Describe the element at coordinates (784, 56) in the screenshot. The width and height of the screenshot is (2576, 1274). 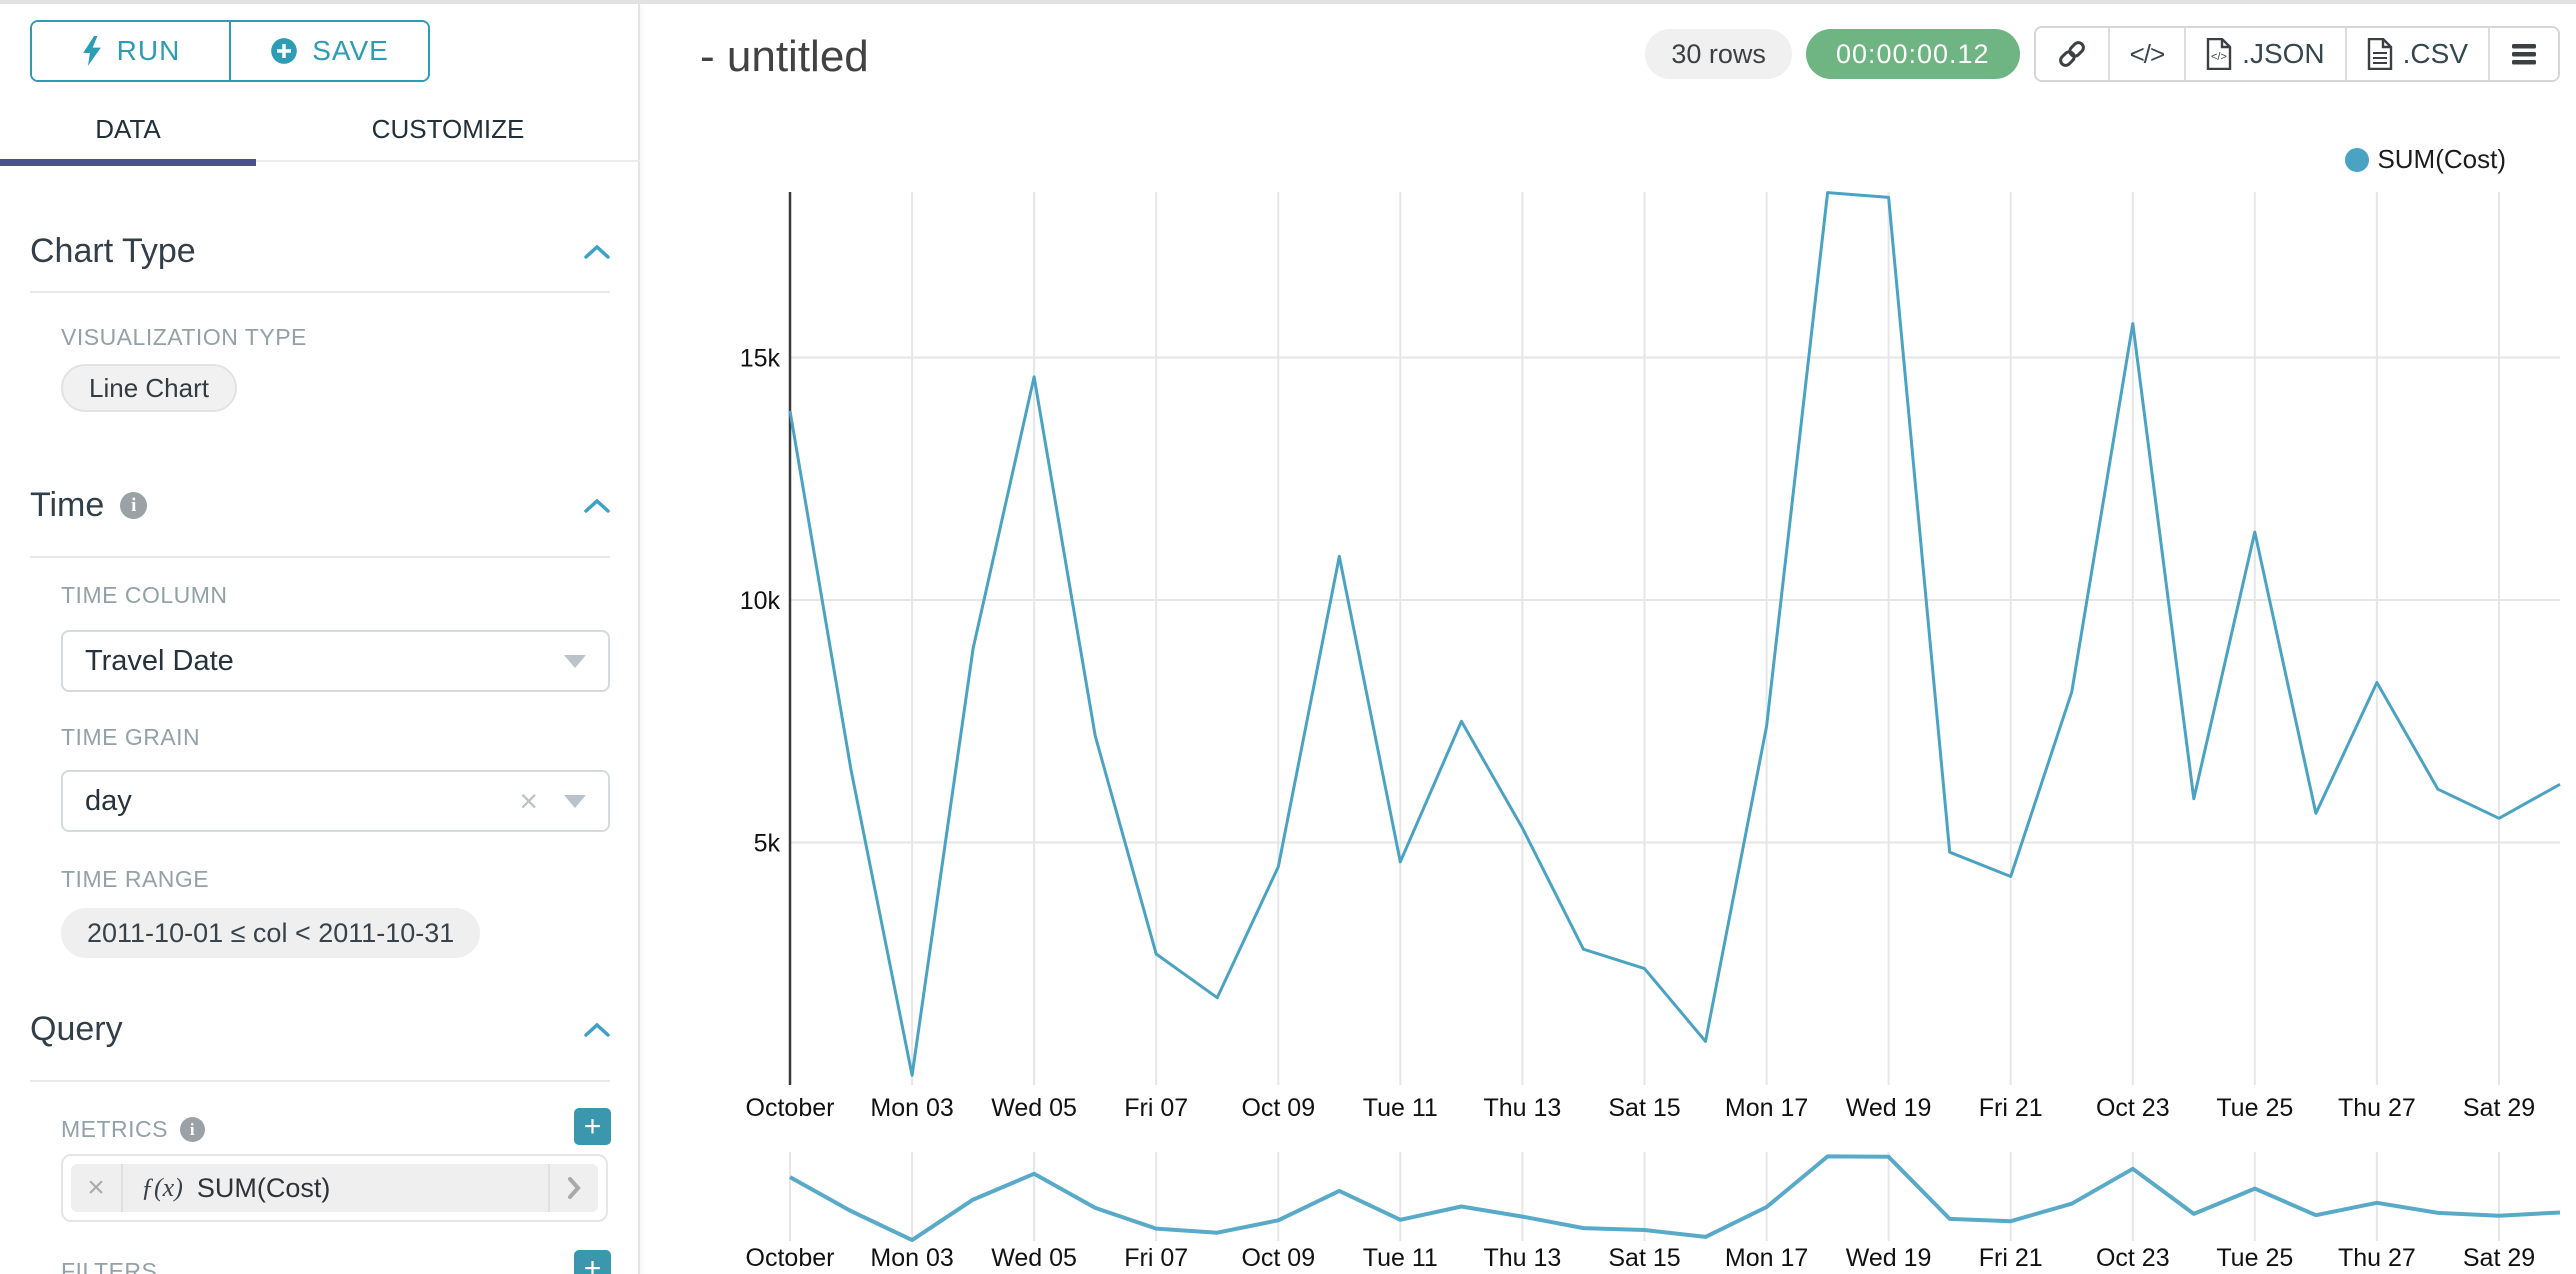
I see `chart-title: - untitled` at that location.